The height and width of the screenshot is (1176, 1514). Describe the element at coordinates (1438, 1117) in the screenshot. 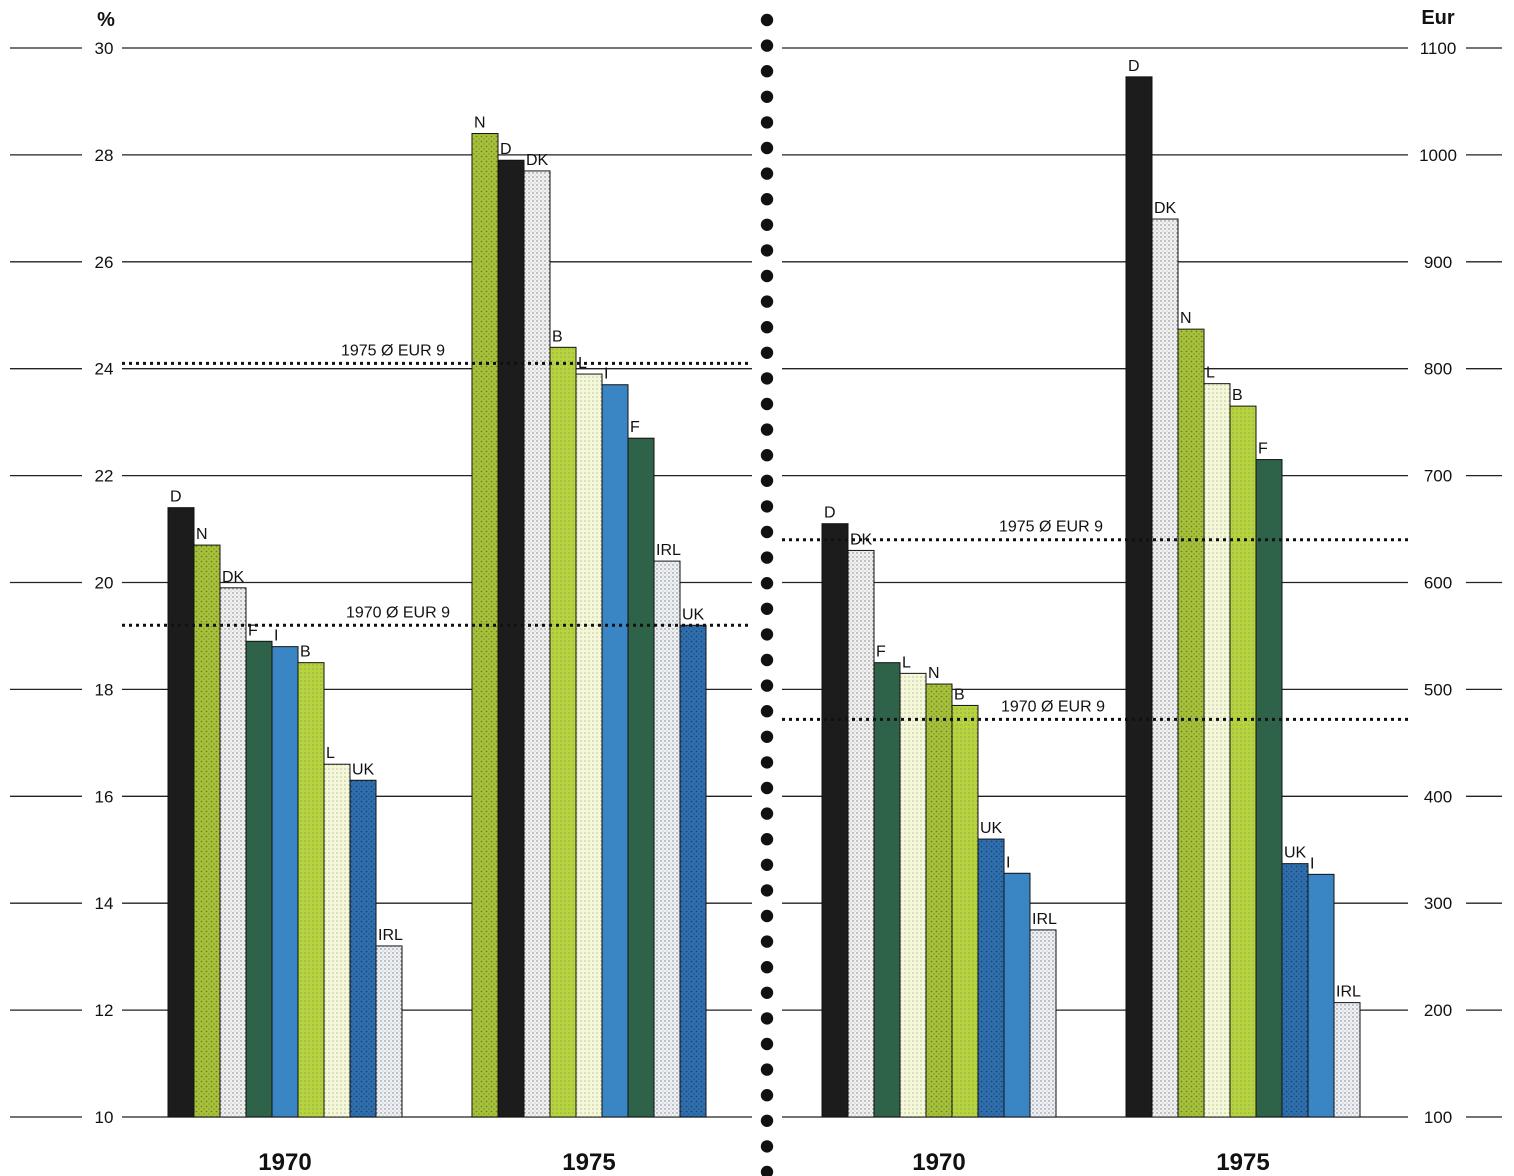

I see `y-tick-label: 100` at that location.